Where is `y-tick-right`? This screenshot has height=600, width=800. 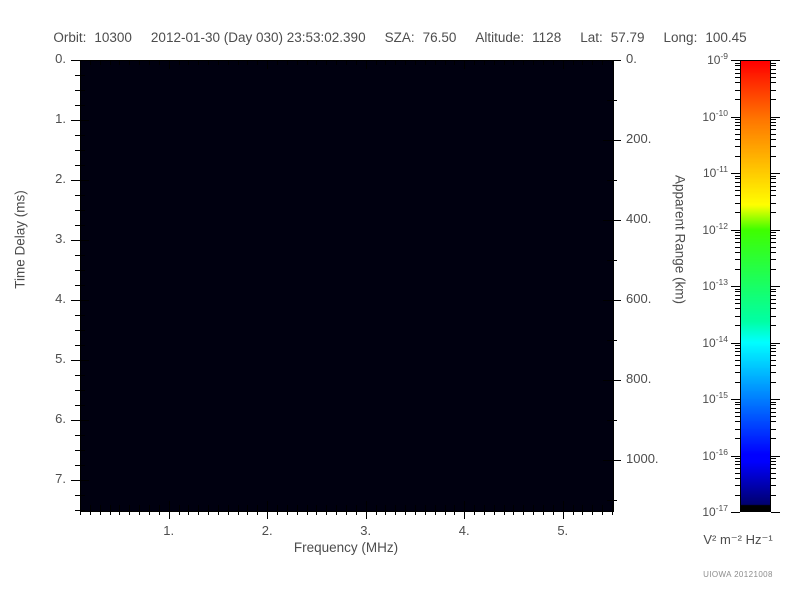 y-tick-right is located at coordinates (614, 500).